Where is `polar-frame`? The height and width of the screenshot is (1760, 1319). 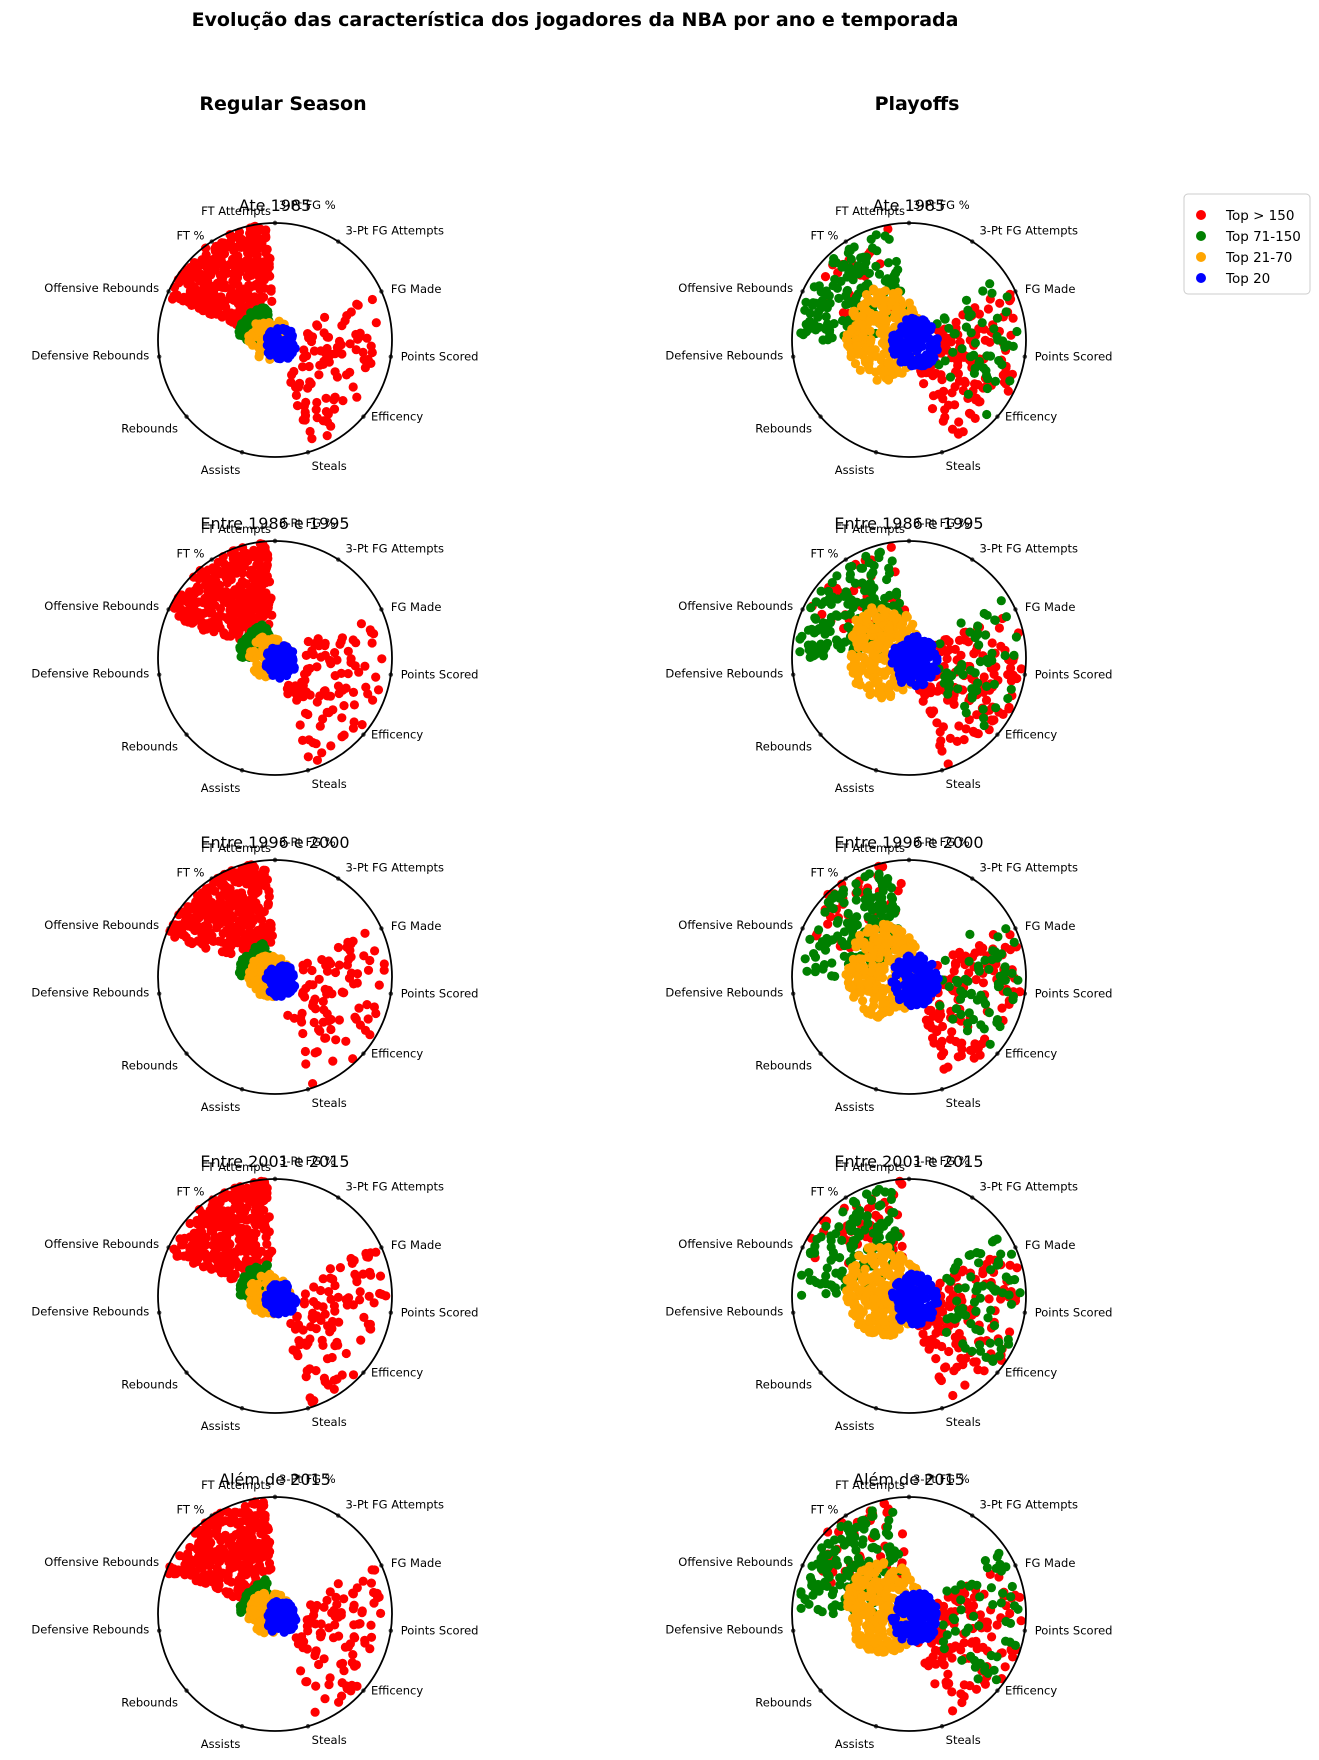 polar-frame is located at coordinates (275, 340).